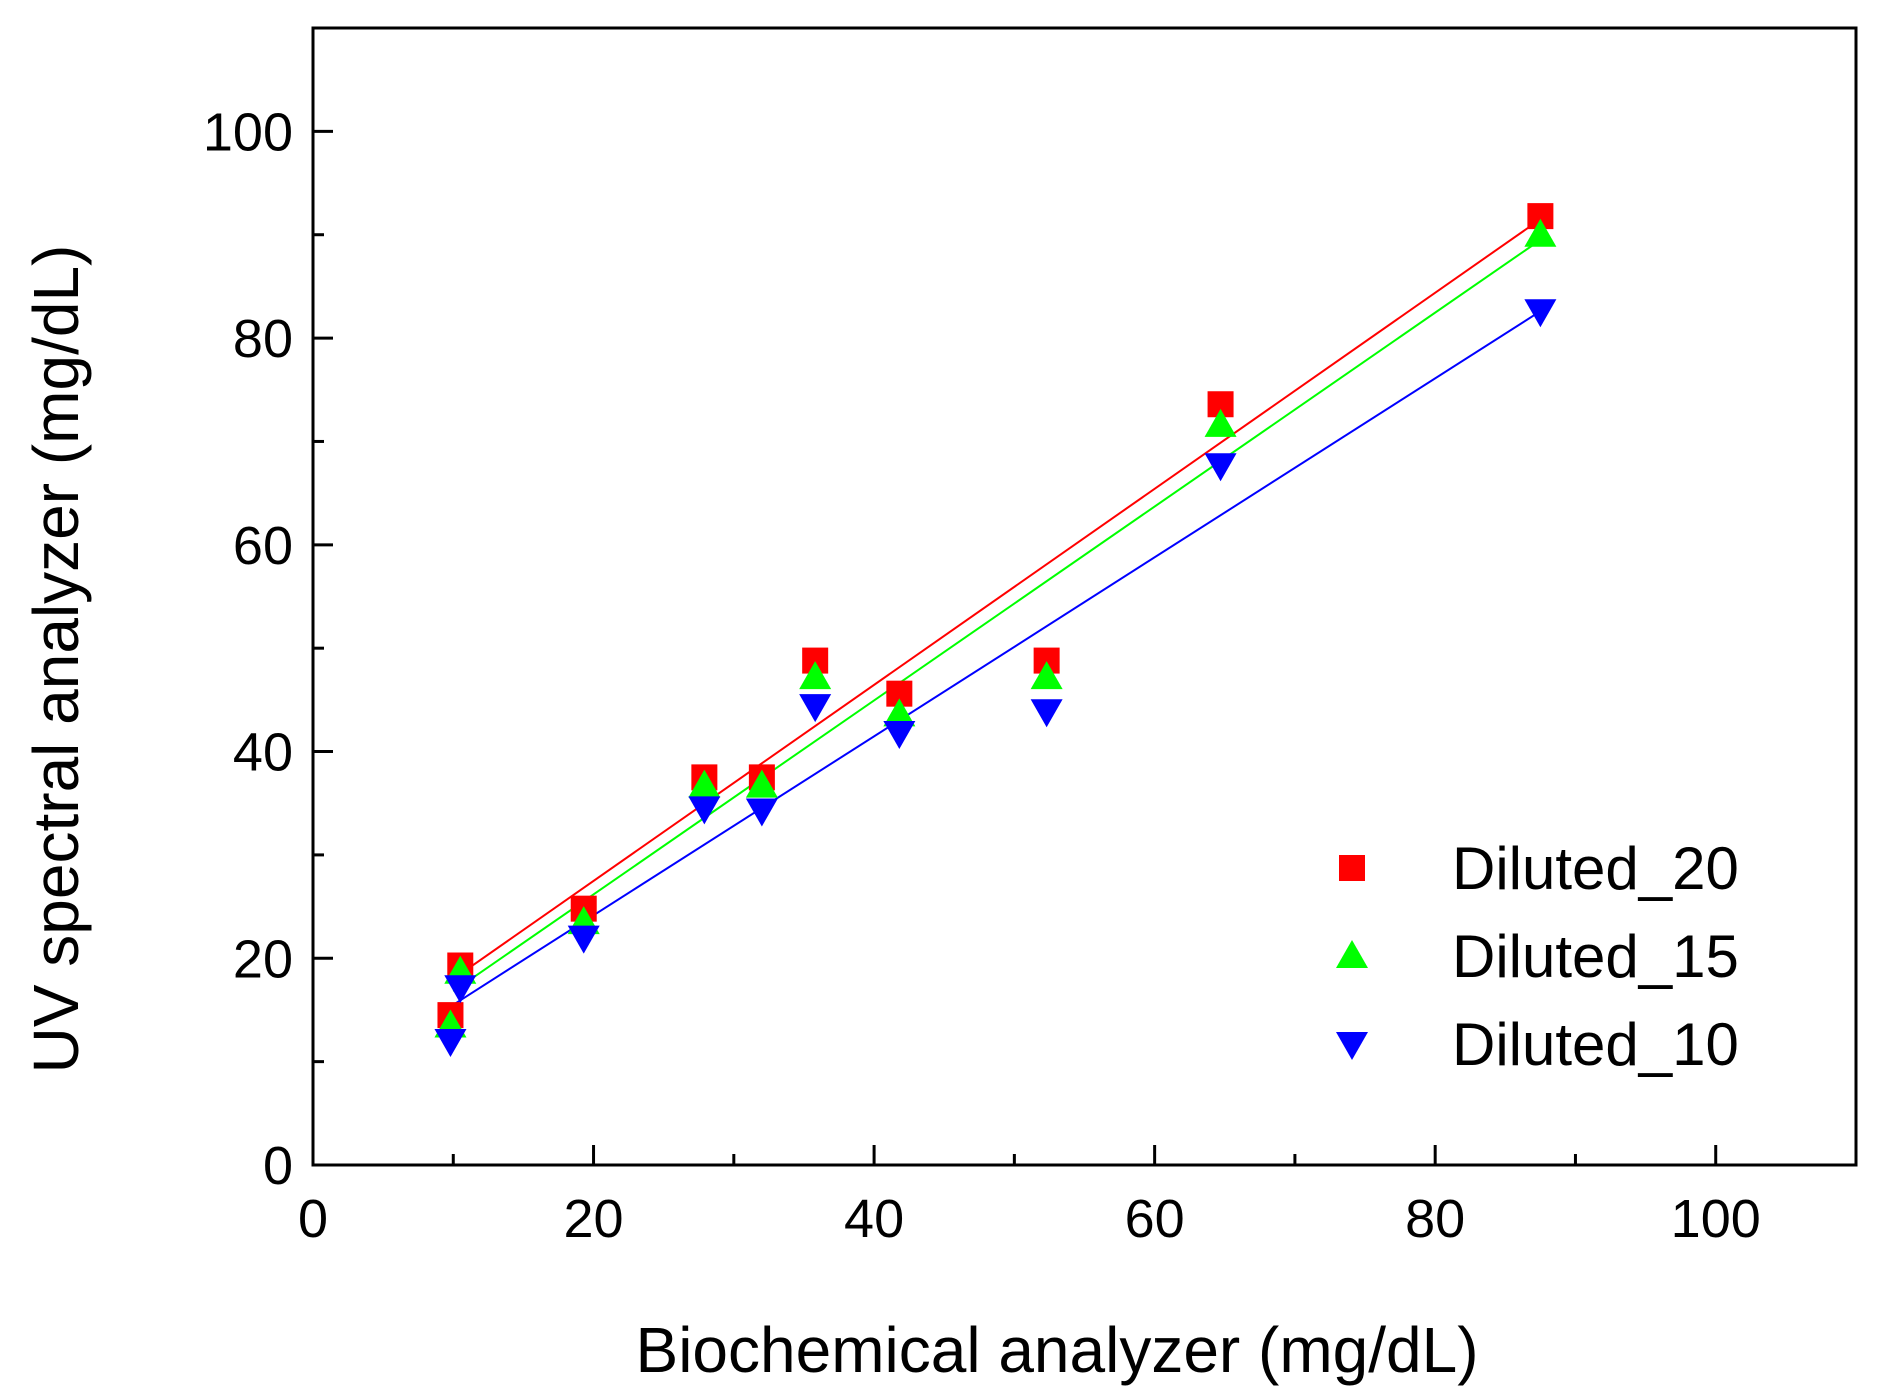 The image size is (1880, 1400). Describe the element at coordinates (248, 132) in the screenshot. I see `y-tick-label: 100` at that location.